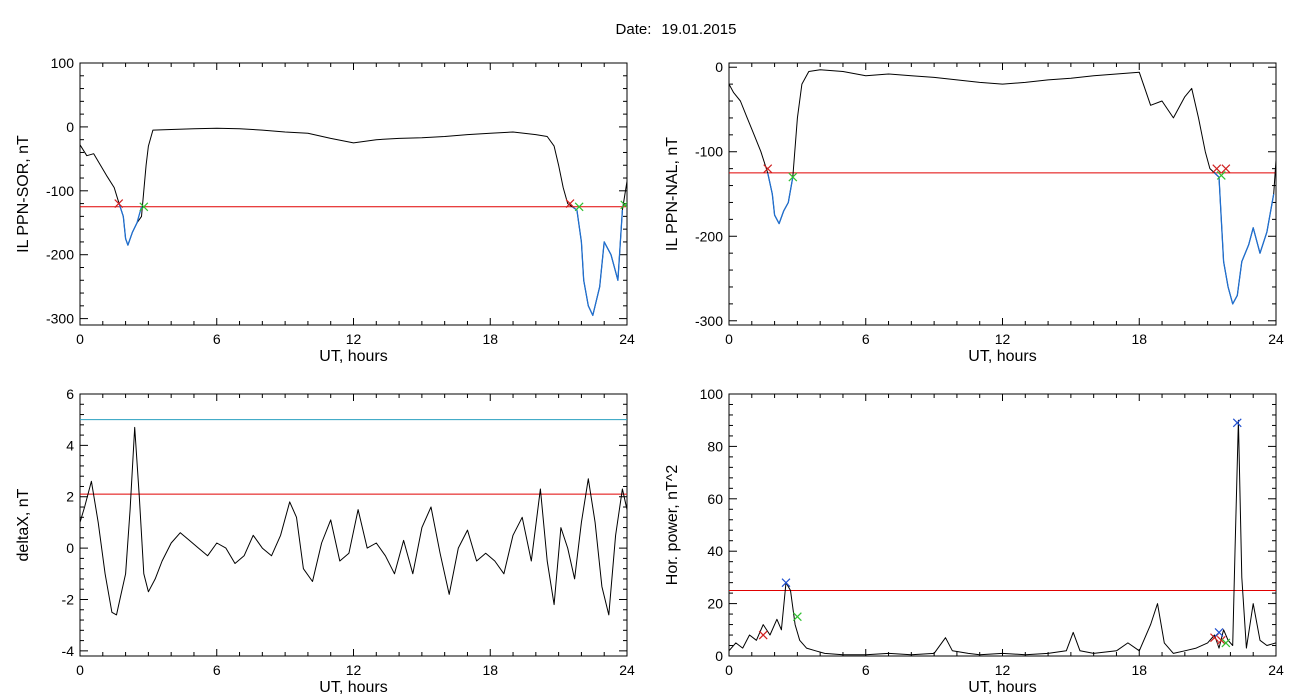 Image resolution: width=1300 pixels, height=700 pixels. I want to click on y-axis-label: IL PPN-SOR, nT, so click(23, 194).